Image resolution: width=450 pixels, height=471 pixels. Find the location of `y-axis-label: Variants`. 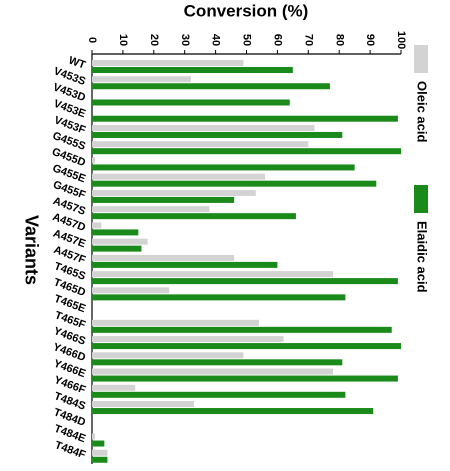

y-axis-label: Variants is located at coordinates (31, 250).